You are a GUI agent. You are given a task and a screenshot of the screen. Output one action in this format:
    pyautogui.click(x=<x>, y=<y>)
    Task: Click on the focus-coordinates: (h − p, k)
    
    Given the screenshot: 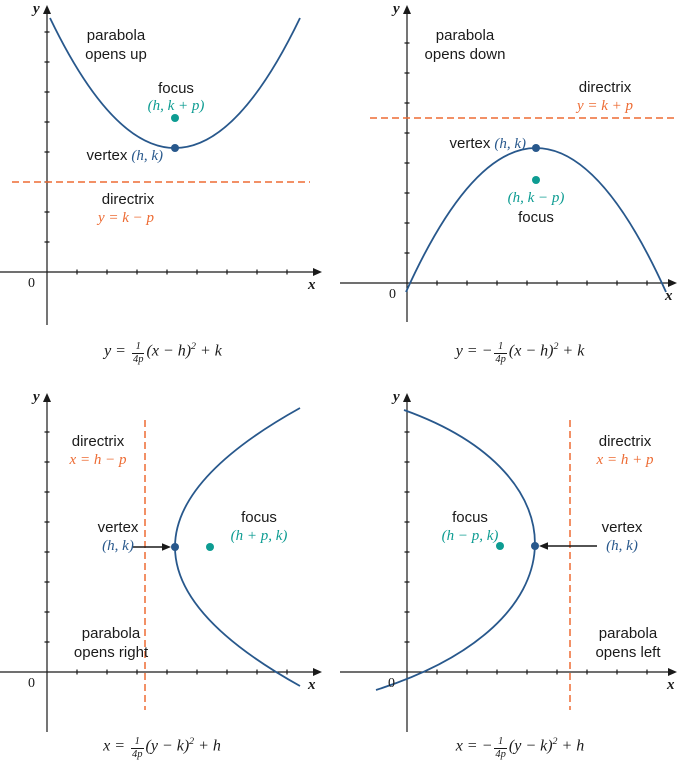 What is the action you would take?
    pyautogui.click(x=470, y=536)
    